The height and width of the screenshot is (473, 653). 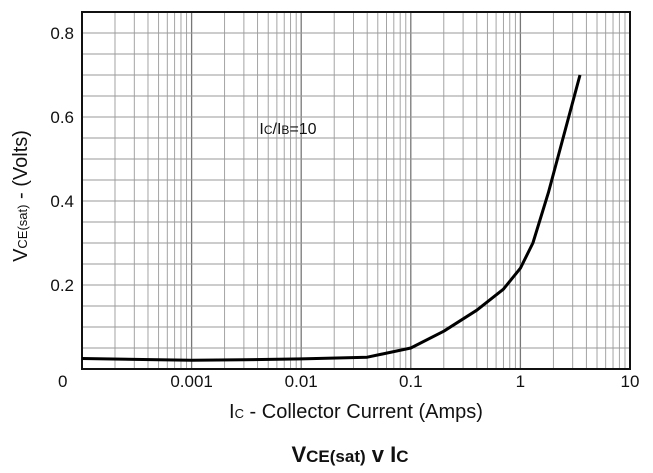 I want to click on y-tick-label: 0.6, so click(x=62, y=117).